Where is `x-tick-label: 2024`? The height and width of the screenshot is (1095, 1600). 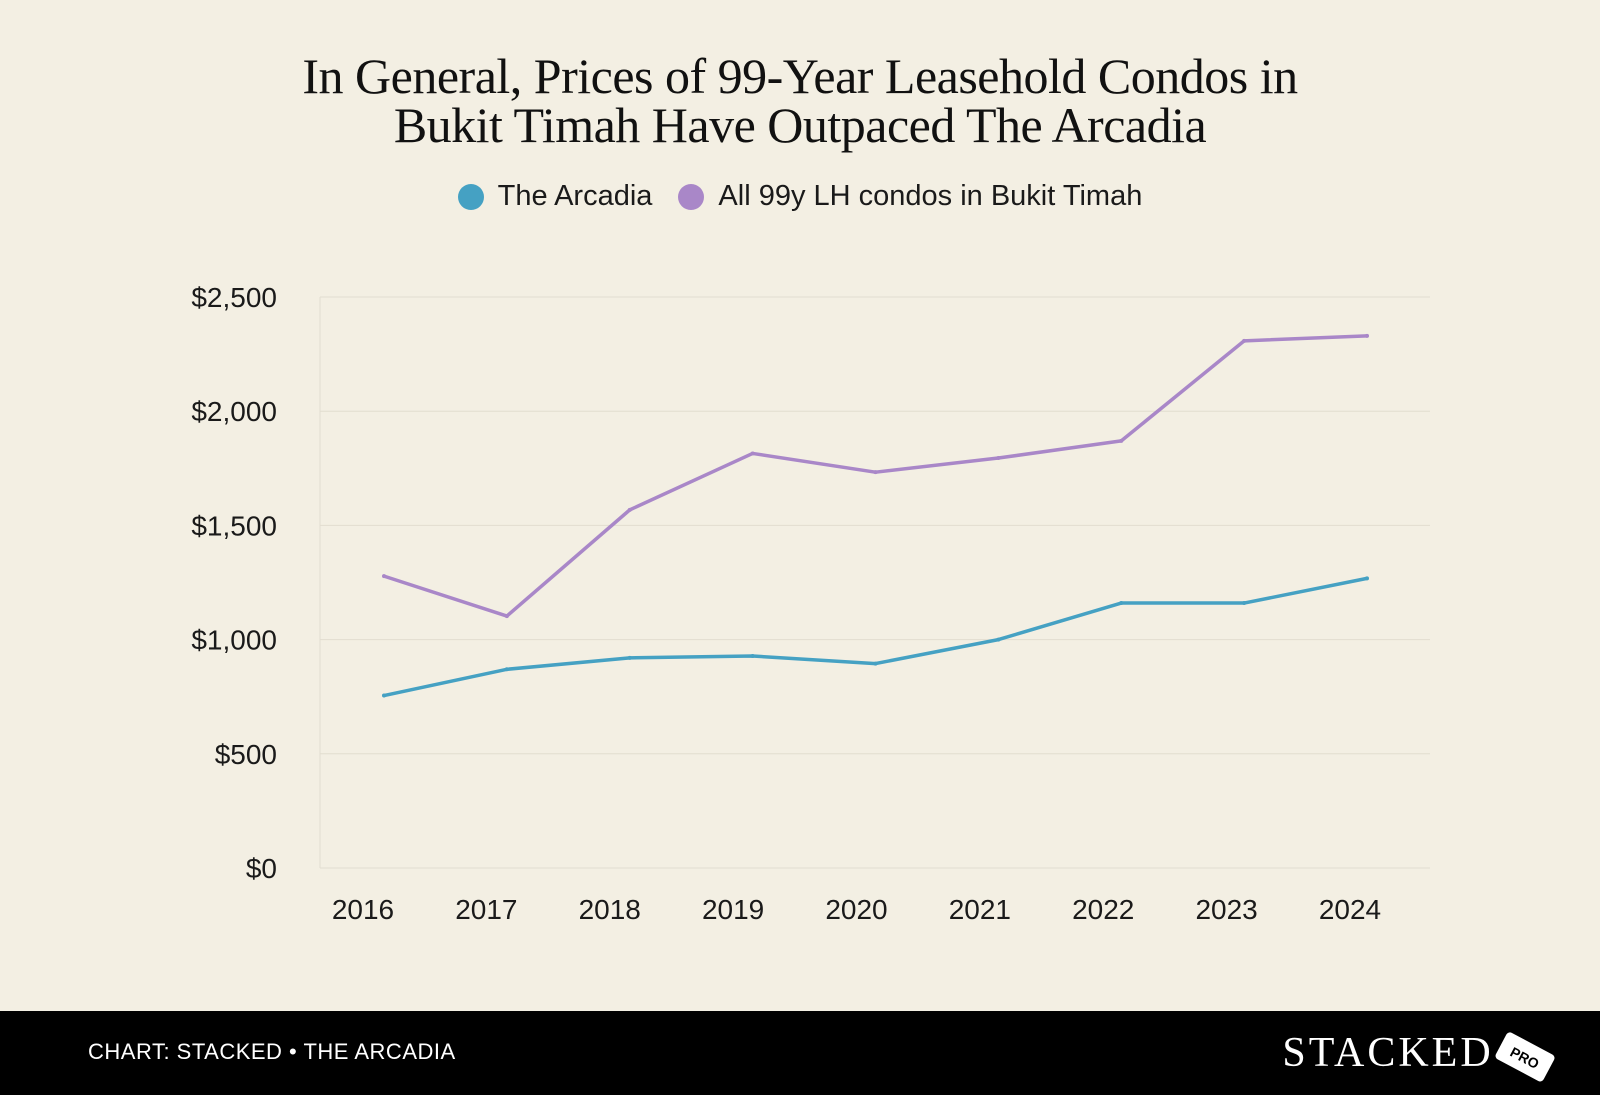
x-tick-label: 2024 is located at coordinates (1350, 909).